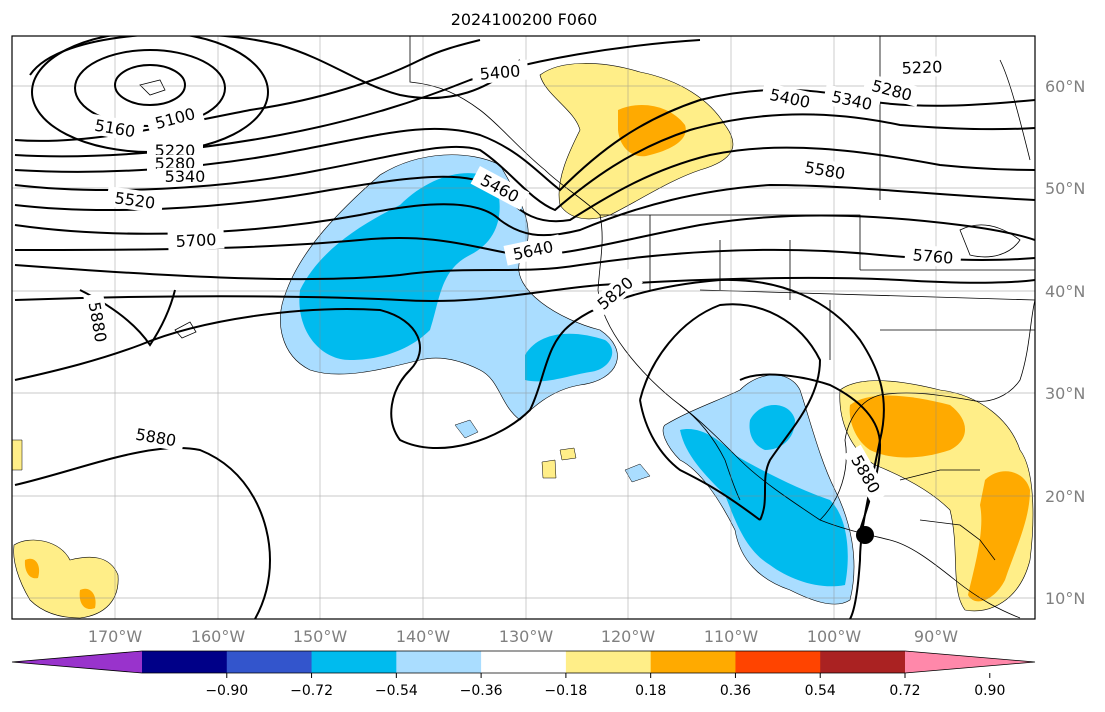 The image size is (1105, 712). I want to click on neg-anomaly-dark-pacific, so click(399, 266).